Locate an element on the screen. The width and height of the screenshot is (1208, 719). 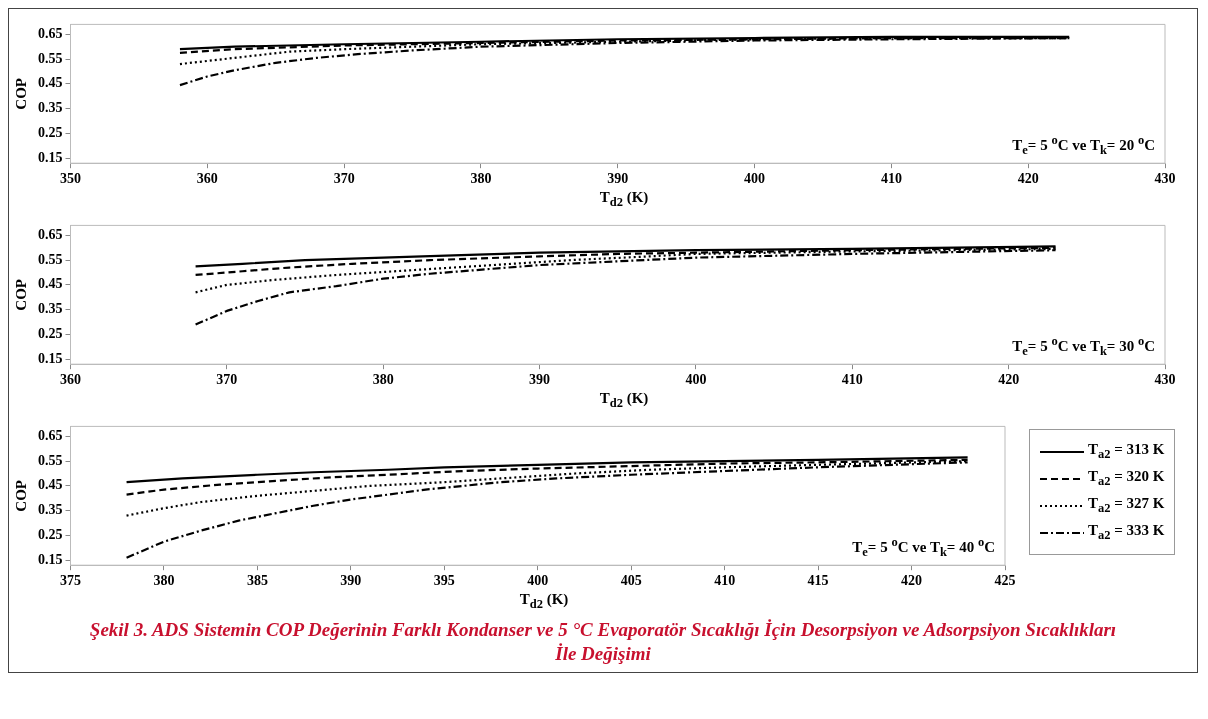
text: T$_{e}$= 5 $^{o}$C ve T$_{k}$= 40 $^{o}$C is located at coordinates (923, 547).